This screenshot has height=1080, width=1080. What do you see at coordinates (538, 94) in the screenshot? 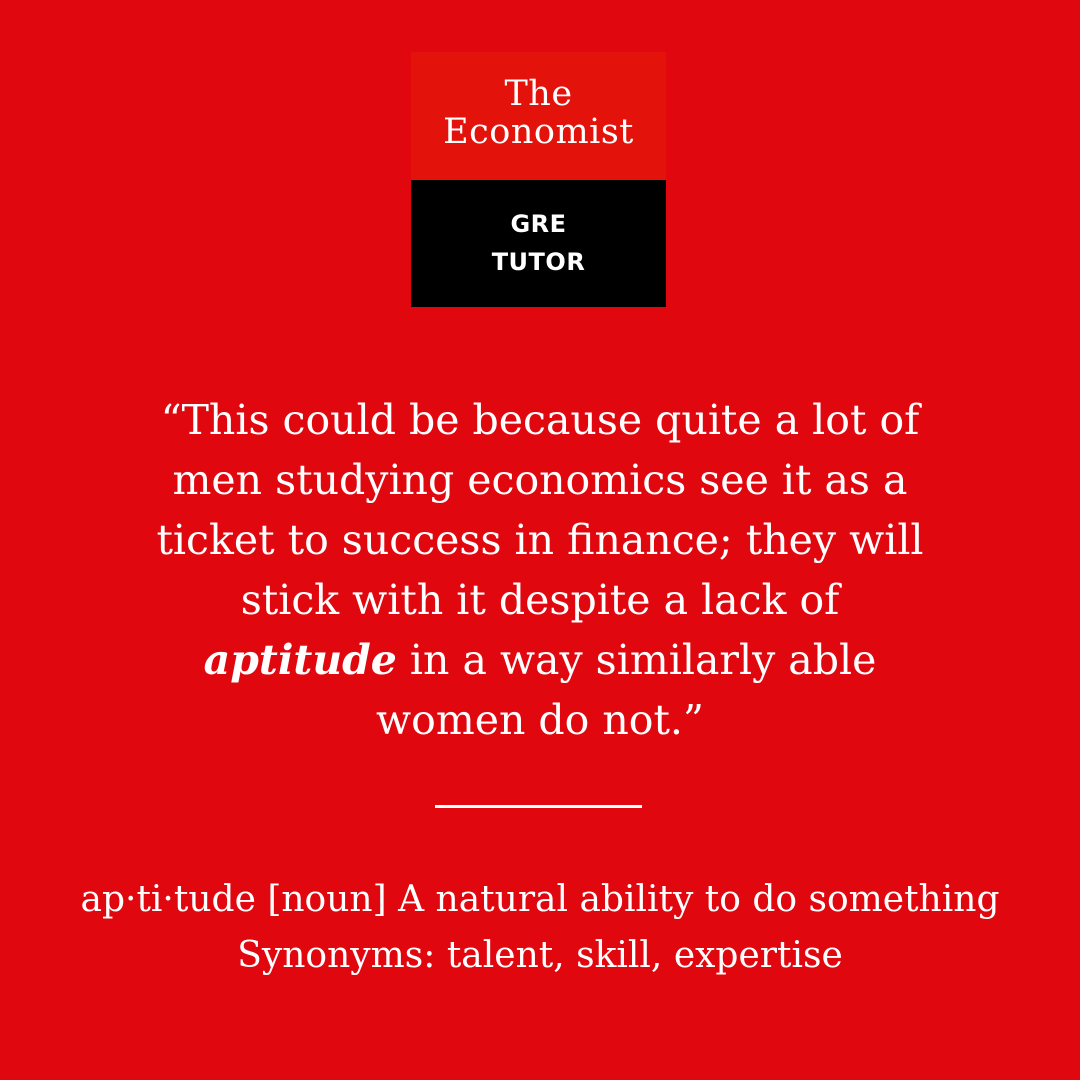
I see `logo-the-text: The` at bounding box center [538, 94].